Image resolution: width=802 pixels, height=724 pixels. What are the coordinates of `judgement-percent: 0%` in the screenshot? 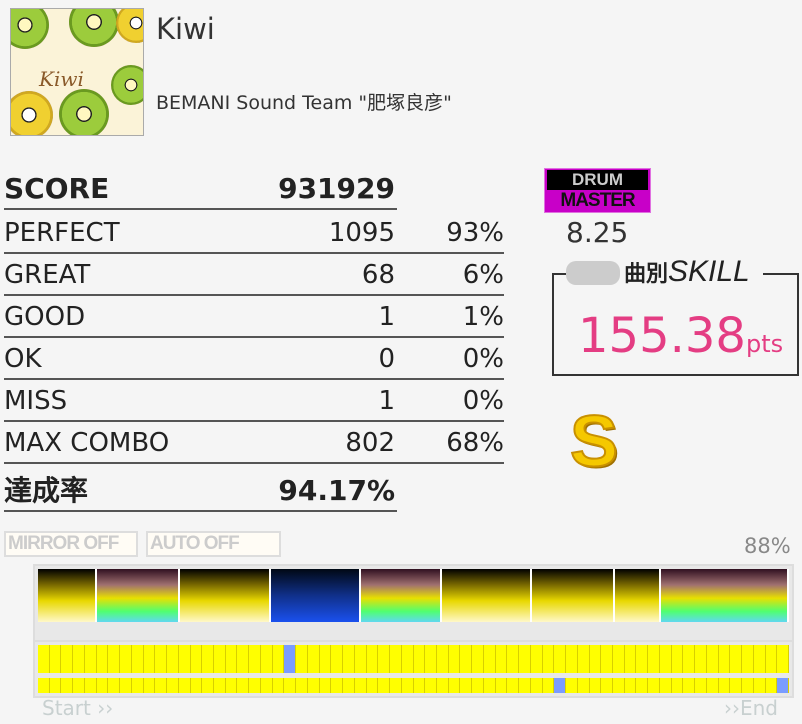 It's located at (483, 359).